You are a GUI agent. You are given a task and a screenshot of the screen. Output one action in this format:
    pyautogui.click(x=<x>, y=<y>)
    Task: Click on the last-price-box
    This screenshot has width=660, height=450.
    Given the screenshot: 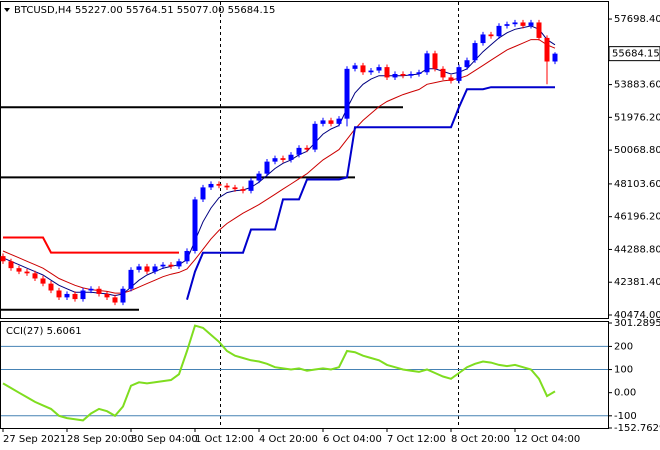 What is the action you would take?
    pyautogui.click(x=634, y=54)
    